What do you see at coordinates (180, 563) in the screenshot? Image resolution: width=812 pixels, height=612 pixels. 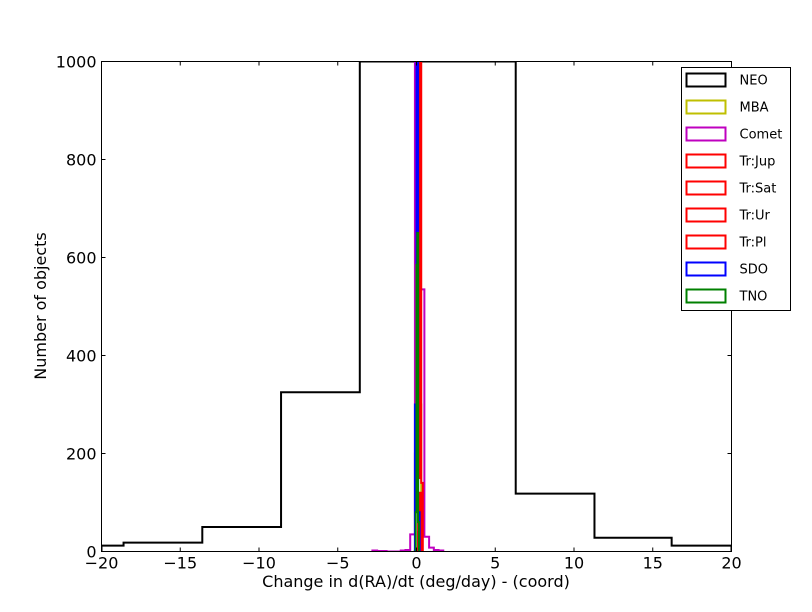 I see `x-tick-label: −15` at bounding box center [180, 563].